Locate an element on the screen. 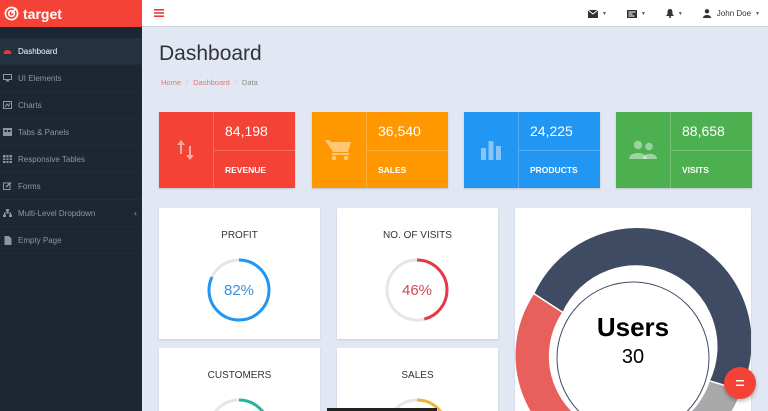 The image size is (768, 411). visits-tile: 88,658 VISITS is located at coordinates (684, 150).